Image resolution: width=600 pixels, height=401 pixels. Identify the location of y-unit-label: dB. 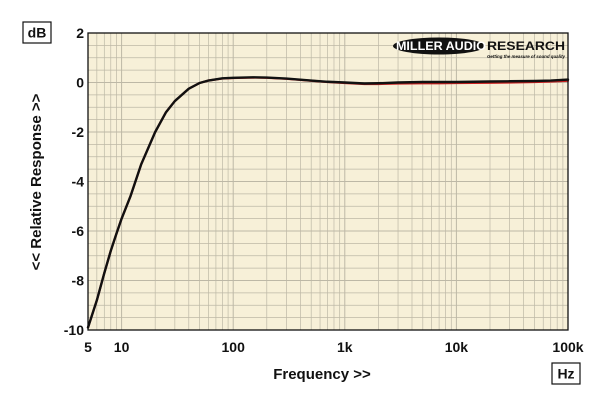
(37, 33).